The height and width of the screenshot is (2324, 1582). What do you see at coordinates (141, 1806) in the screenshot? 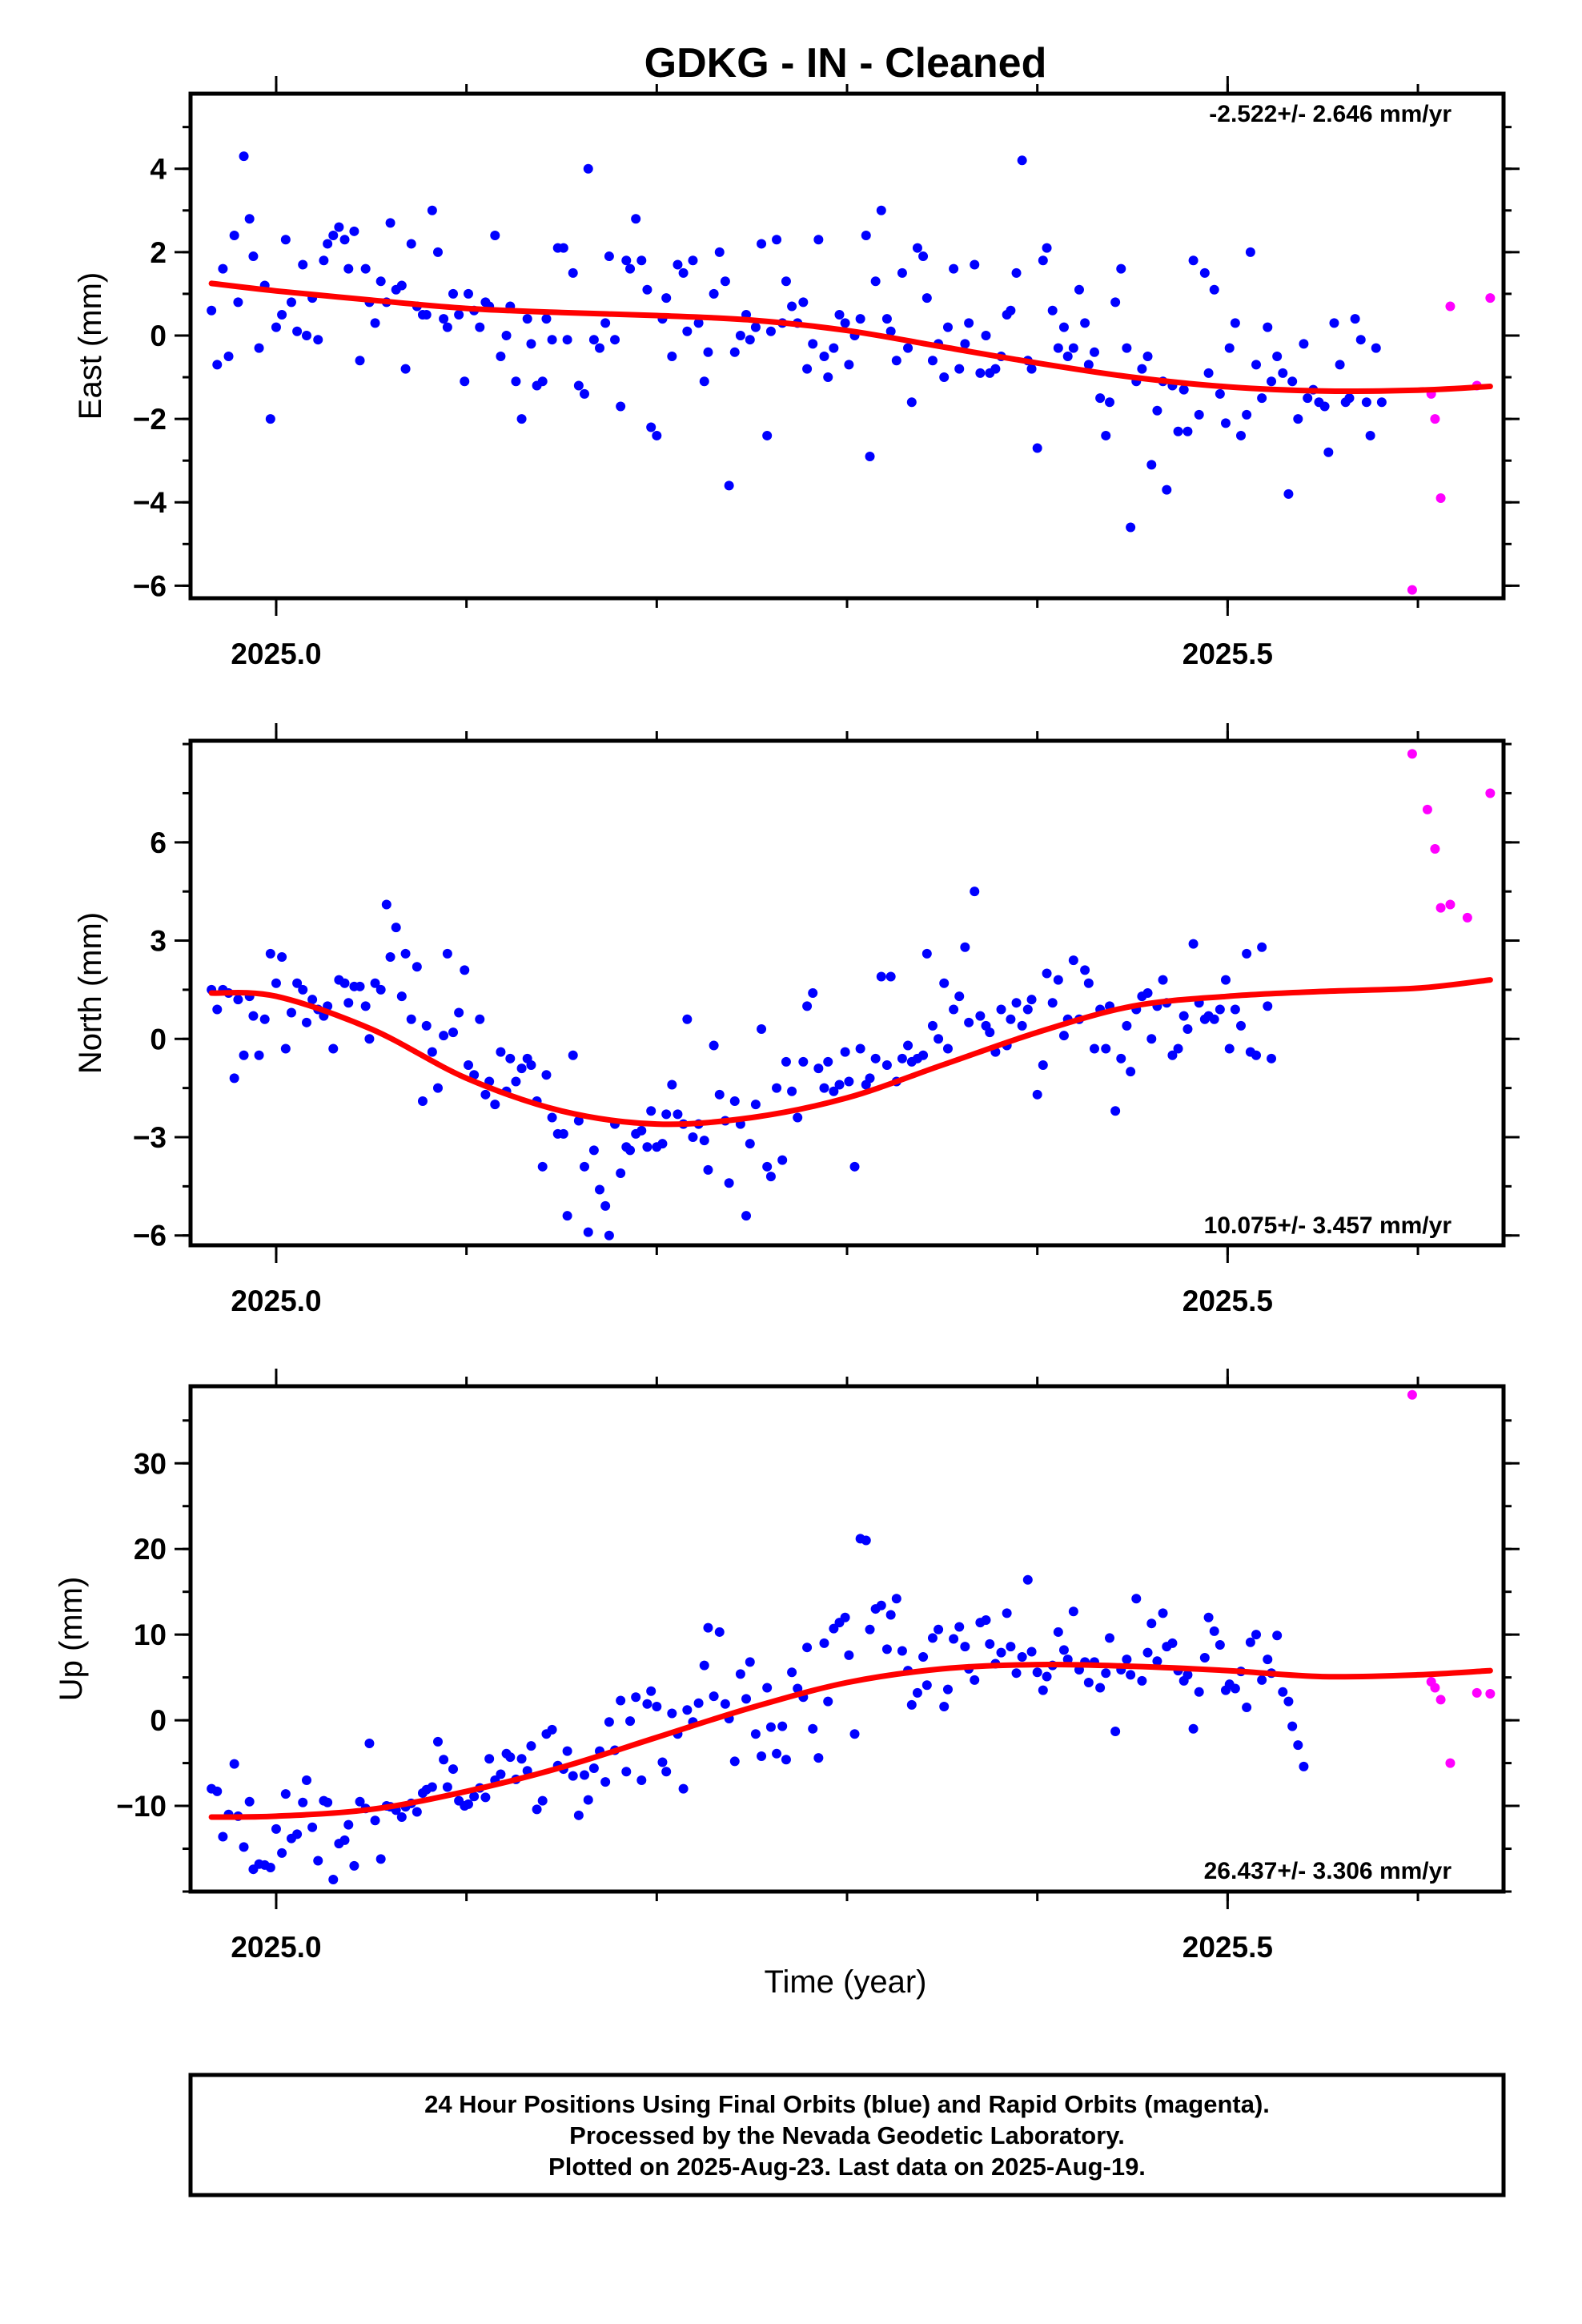
I see `up-y-tick-label: −10` at bounding box center [141, 1806].